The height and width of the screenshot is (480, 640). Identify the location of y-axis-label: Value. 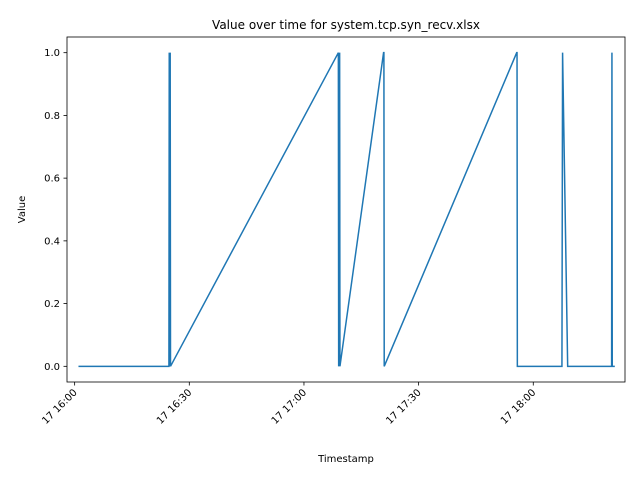
(22, 209).